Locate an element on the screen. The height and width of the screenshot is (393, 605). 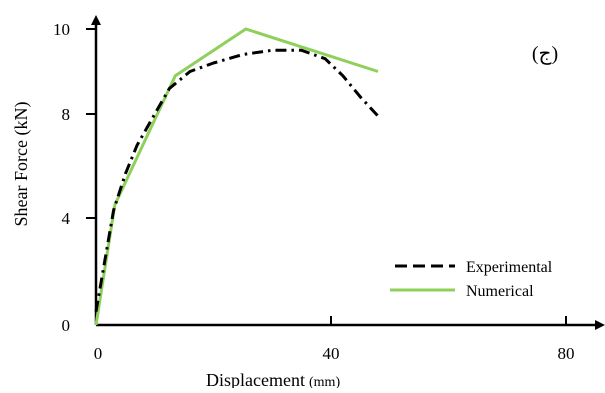
legend-label-experimental: Experimental is located at coordinates (509, 267).